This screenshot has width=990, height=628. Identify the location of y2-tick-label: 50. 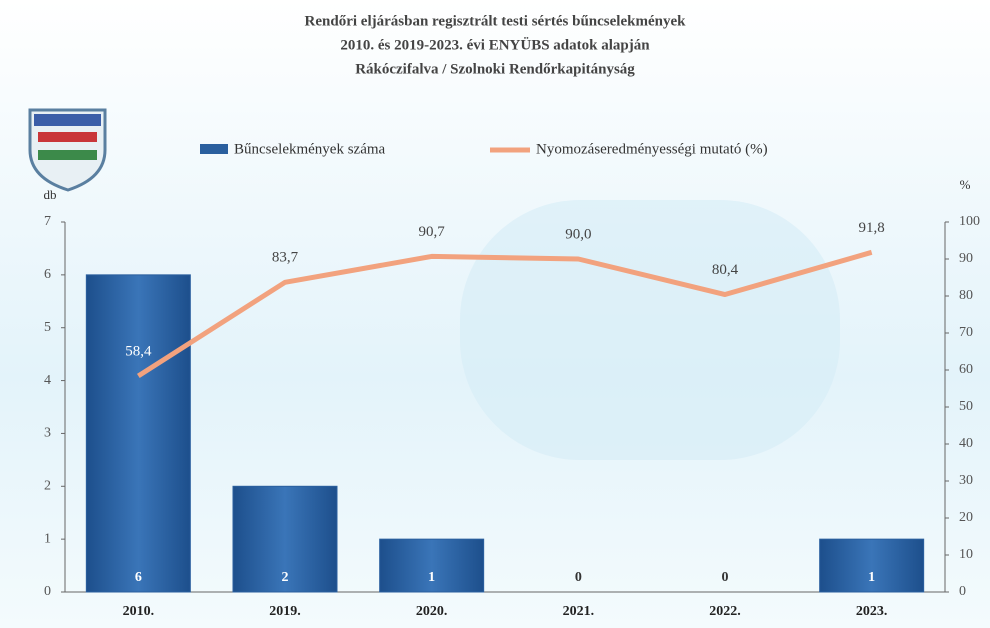
(966, 406).